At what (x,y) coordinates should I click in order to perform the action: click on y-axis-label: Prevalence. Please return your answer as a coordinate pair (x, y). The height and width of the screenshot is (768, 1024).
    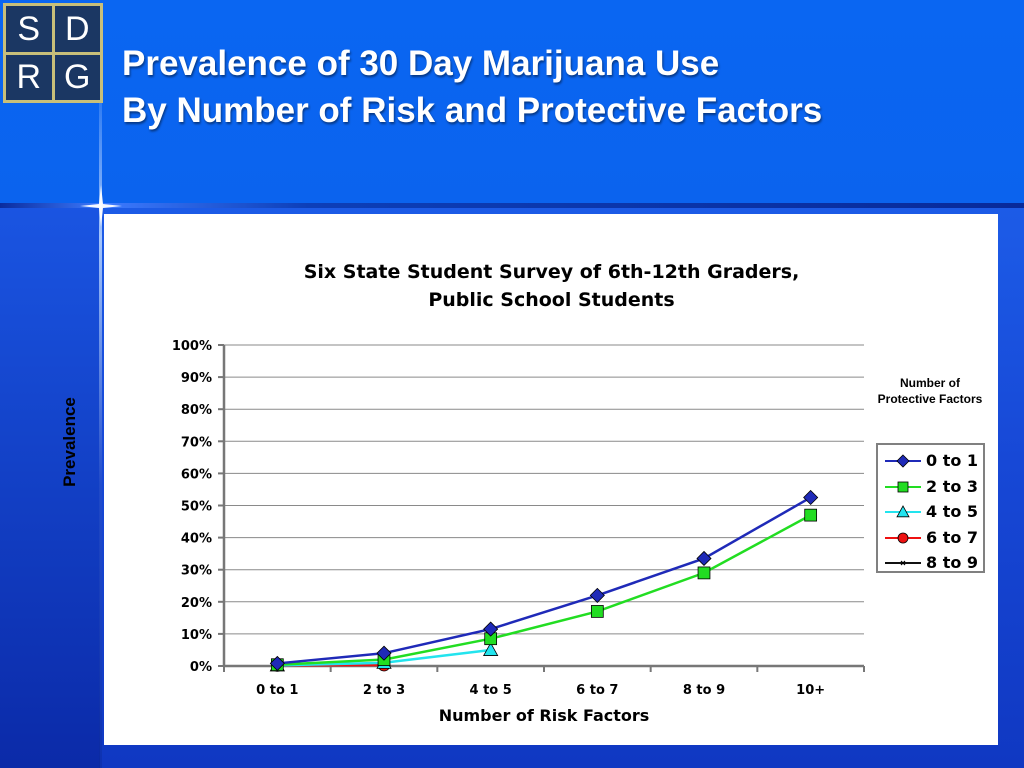
    Looking at the image, I should click on (69, 442).